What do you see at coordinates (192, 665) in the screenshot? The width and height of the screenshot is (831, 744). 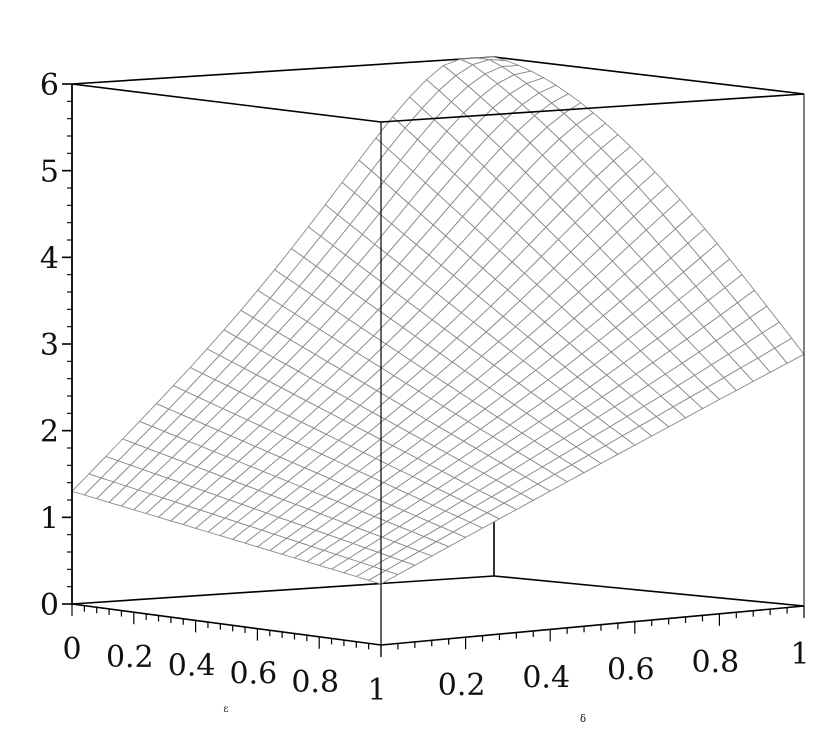 I see `x-tick-label: 0.4` at bounding box center [192, 665].